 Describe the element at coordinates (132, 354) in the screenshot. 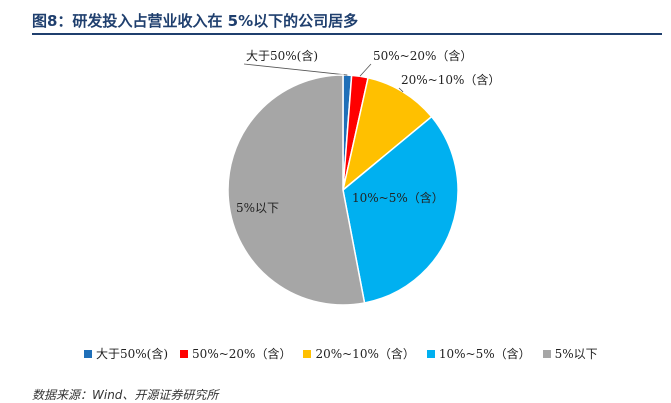

I see `legend-label: 大于50%(含)` at that location.